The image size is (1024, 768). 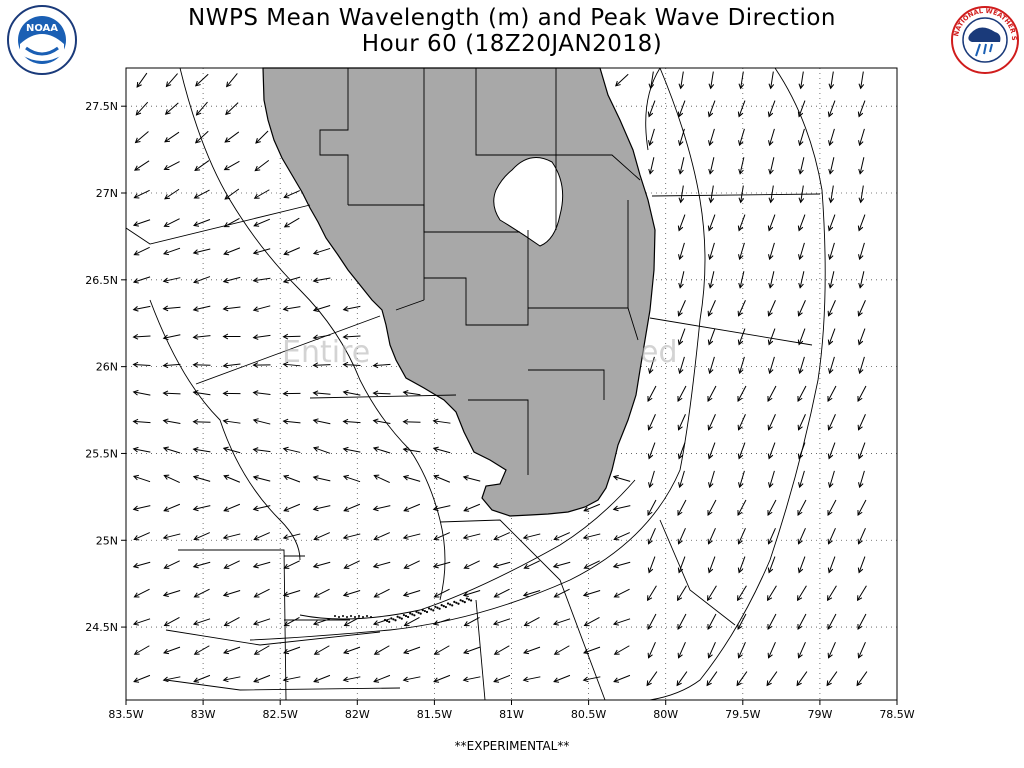 I want to click on y-tick-label: 27.5N, so click(x=101, y=106).